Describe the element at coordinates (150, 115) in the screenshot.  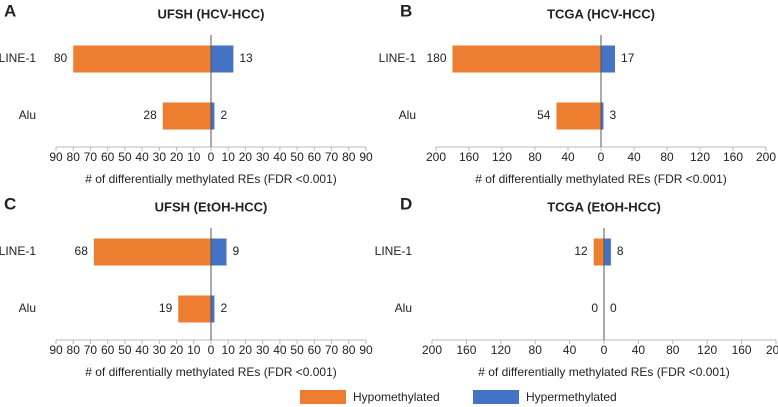
I see `value-label: 28` at that location.